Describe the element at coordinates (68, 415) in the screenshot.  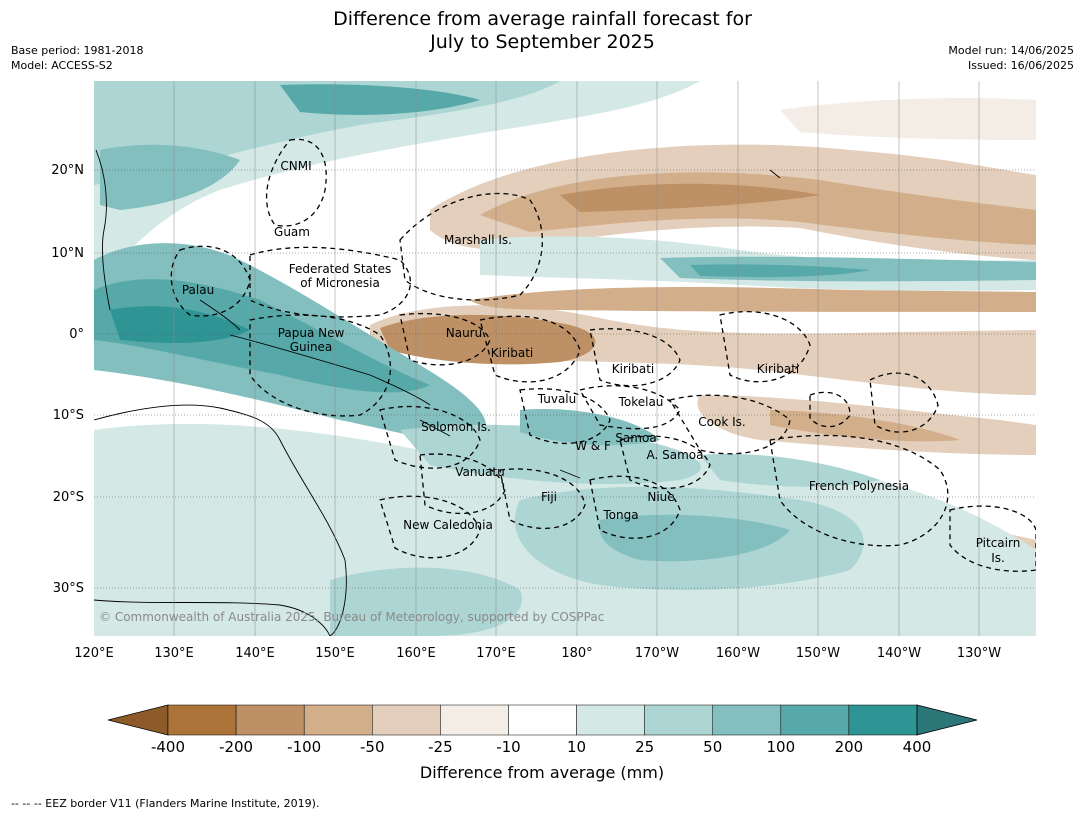
I see `lat-tick-label: 10°S` at that location.